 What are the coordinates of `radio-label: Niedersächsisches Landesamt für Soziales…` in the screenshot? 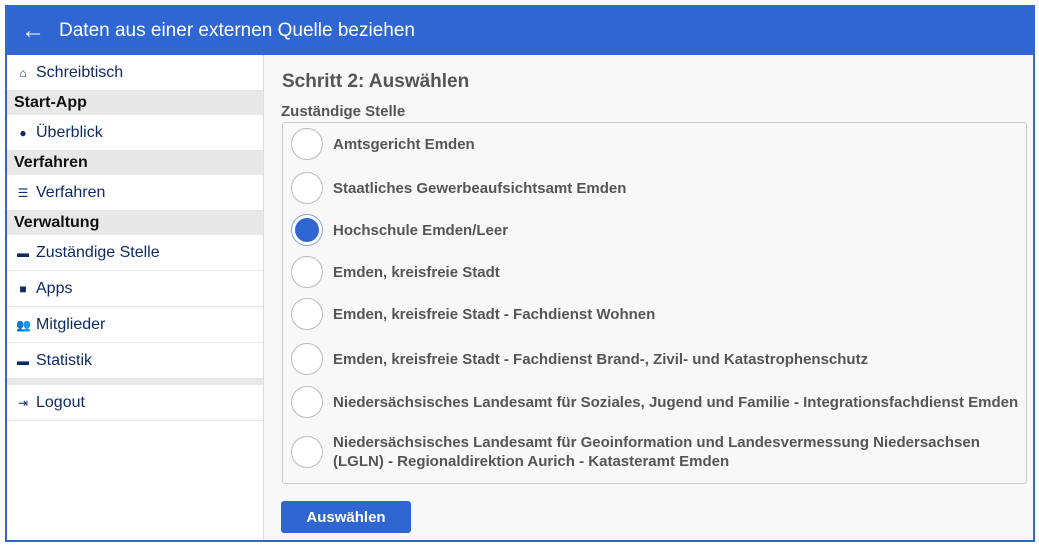 It's located at (676, 402).